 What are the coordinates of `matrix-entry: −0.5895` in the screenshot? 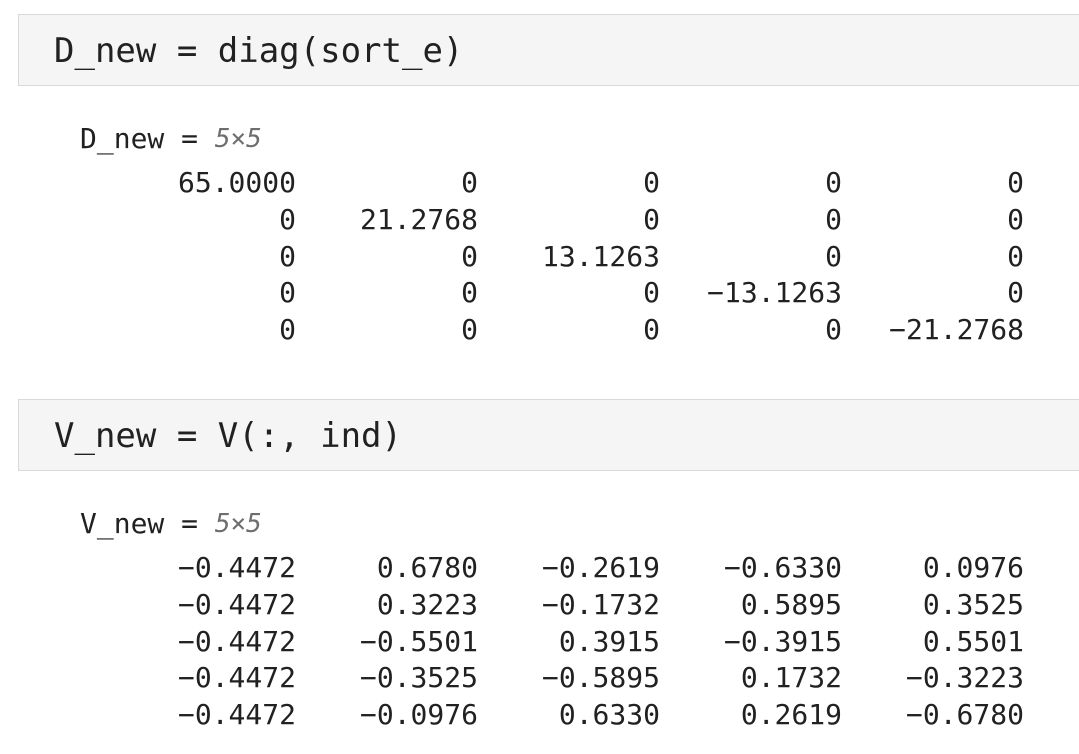 It's located at (600, 678).